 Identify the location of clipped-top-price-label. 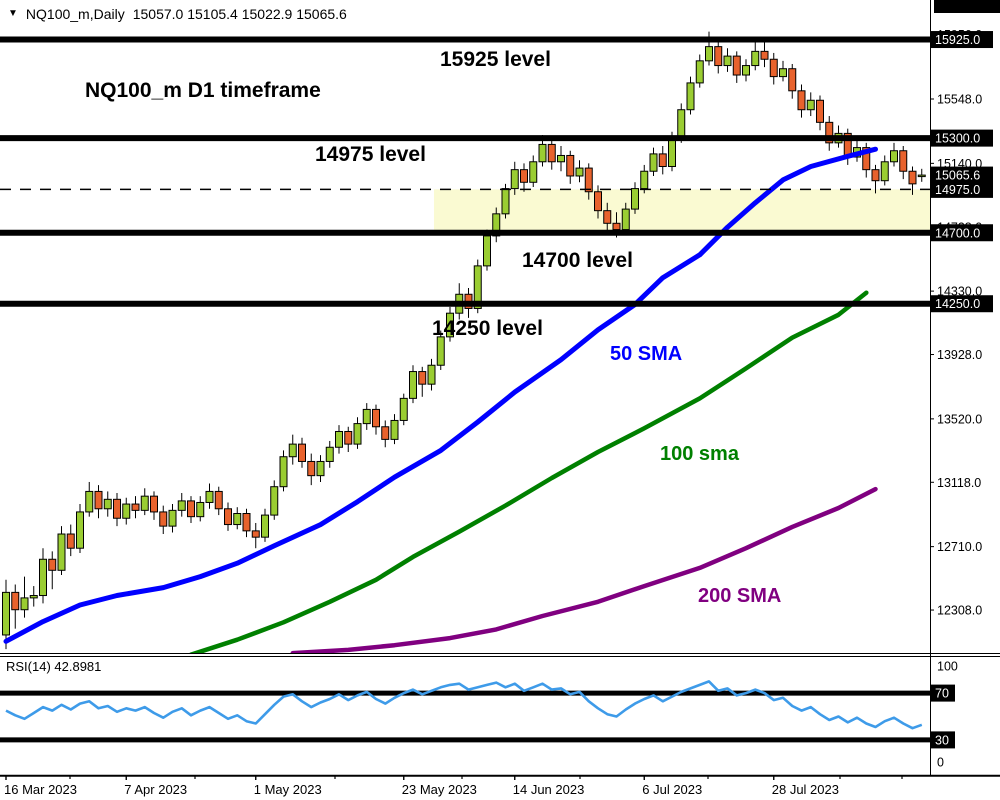
(967, 6).